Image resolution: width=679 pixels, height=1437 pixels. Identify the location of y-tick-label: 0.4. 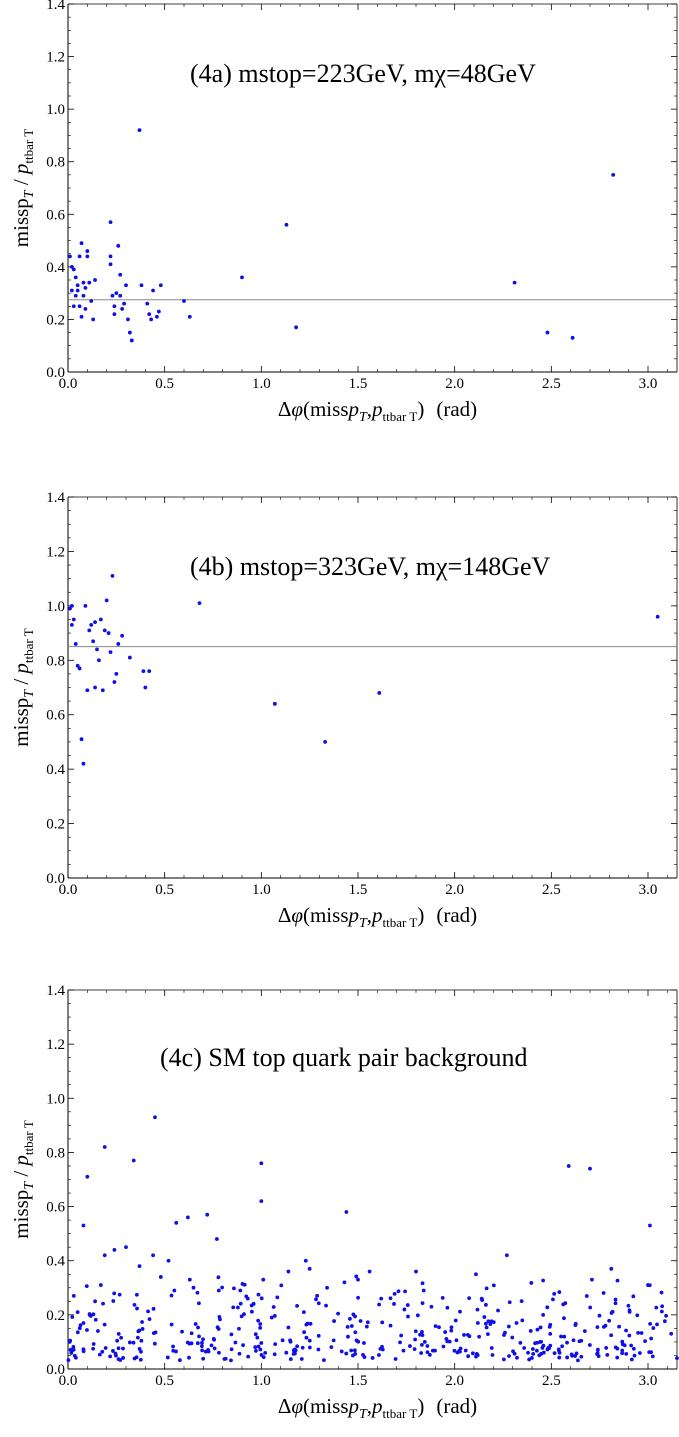
(55, 268).